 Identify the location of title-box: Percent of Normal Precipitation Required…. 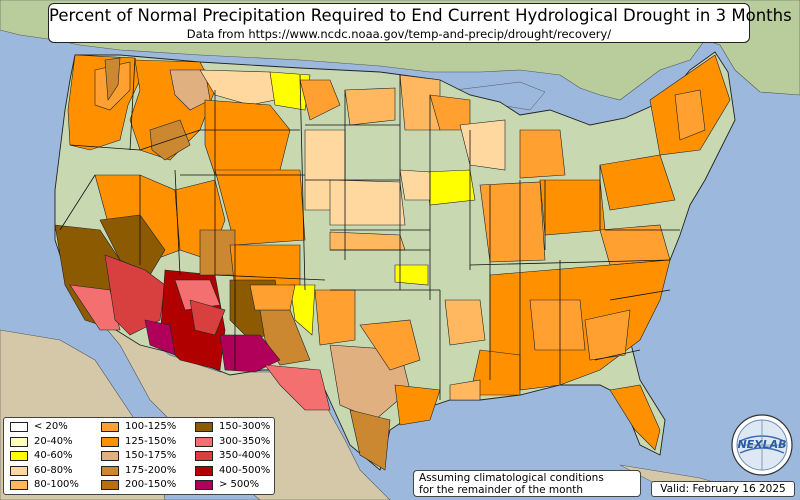
(420, 23).